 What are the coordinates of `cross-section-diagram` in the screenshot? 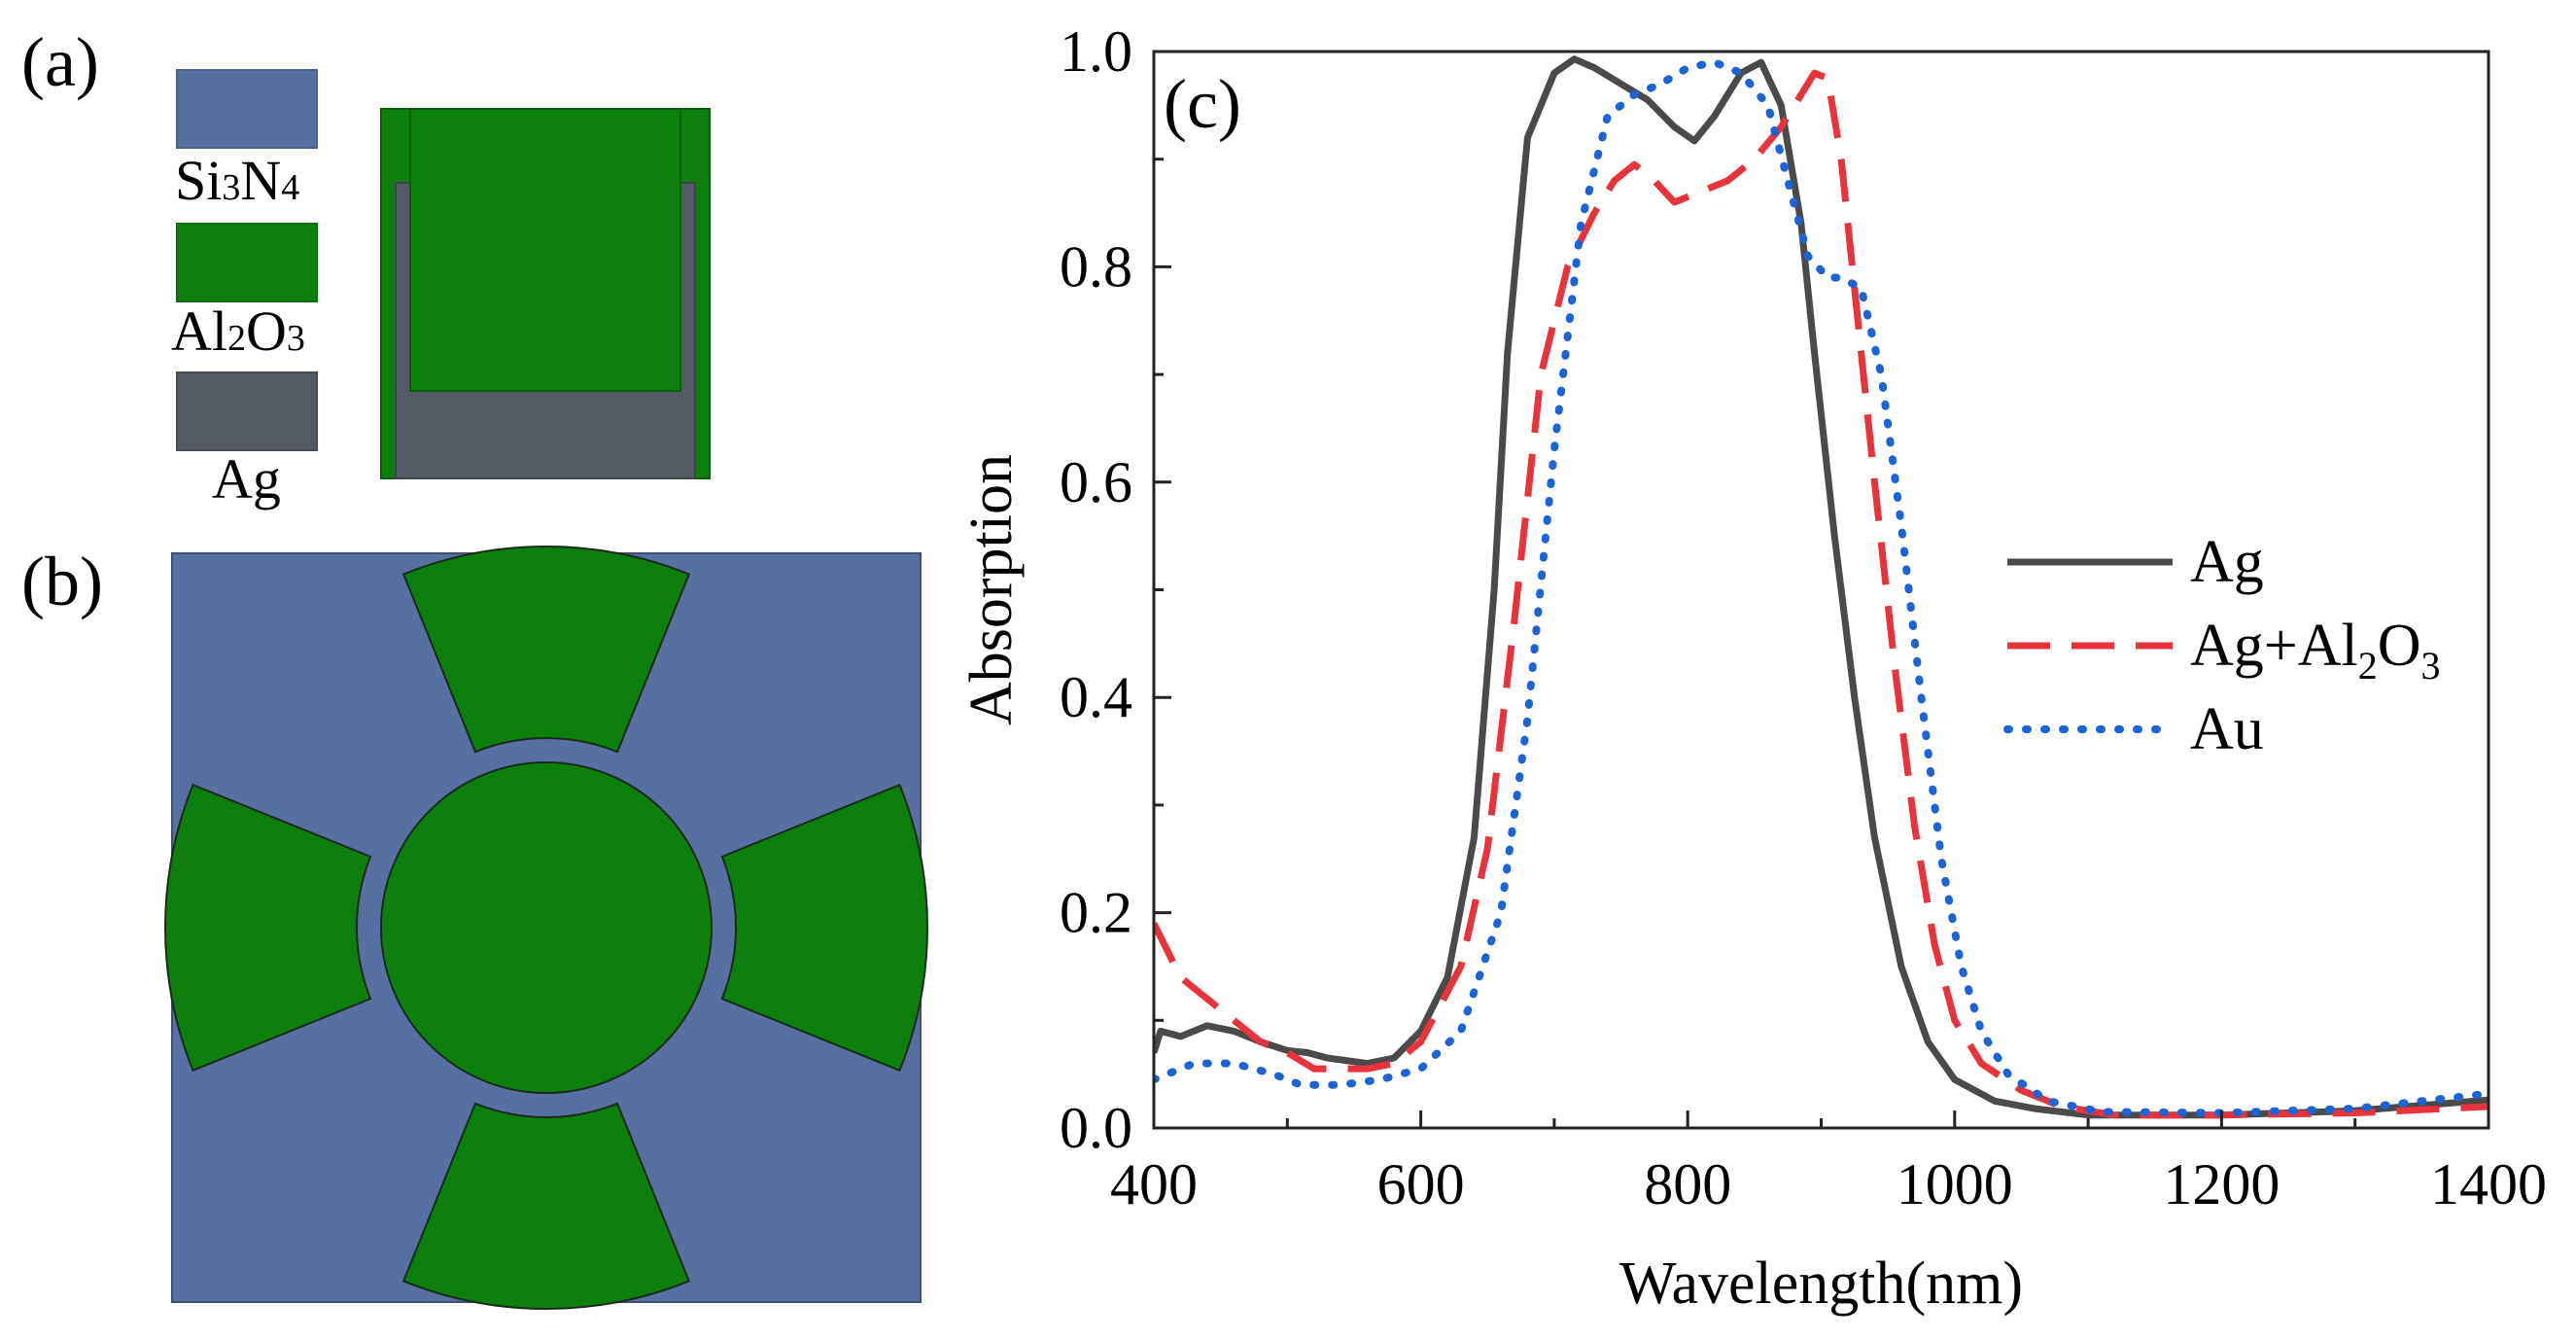 It's located at (545, 293).